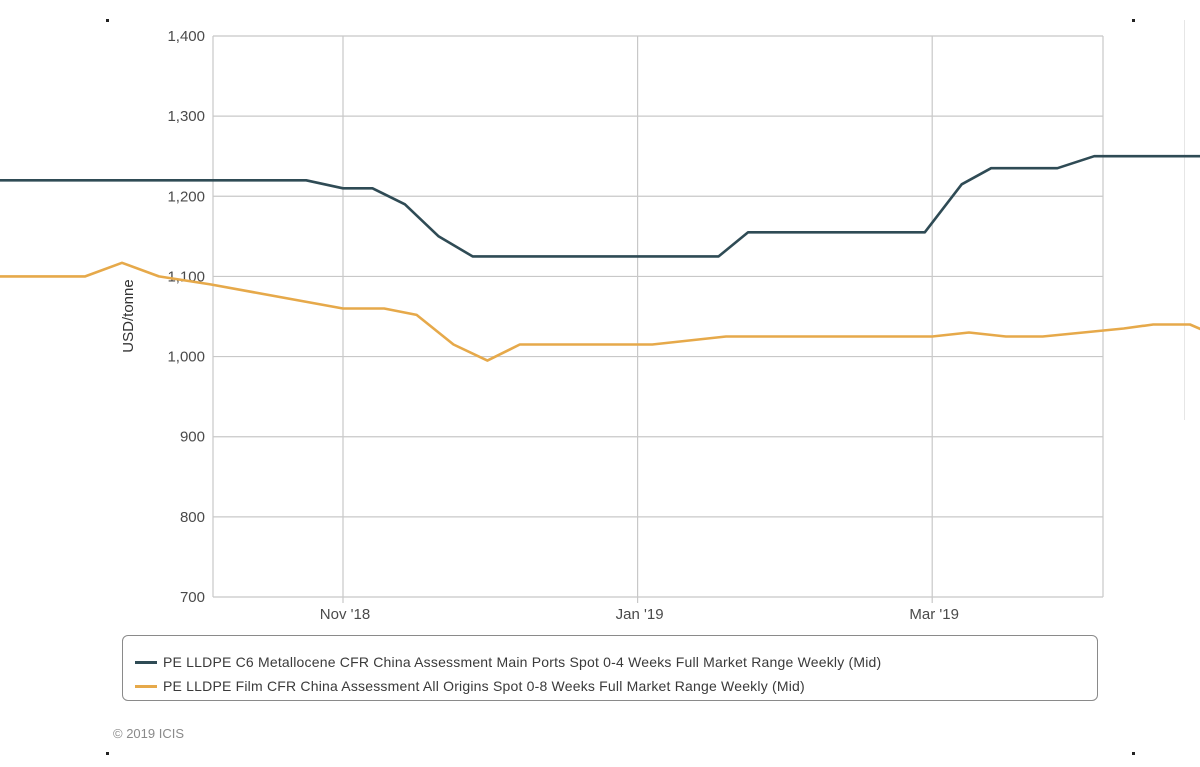 The height and width of the screenshot is (767, 1200). What do you see at coordinates (149, 733) in the screenshot?
I see `copyright-text: © 2019 ICIS` at bounding box center [149, 733].